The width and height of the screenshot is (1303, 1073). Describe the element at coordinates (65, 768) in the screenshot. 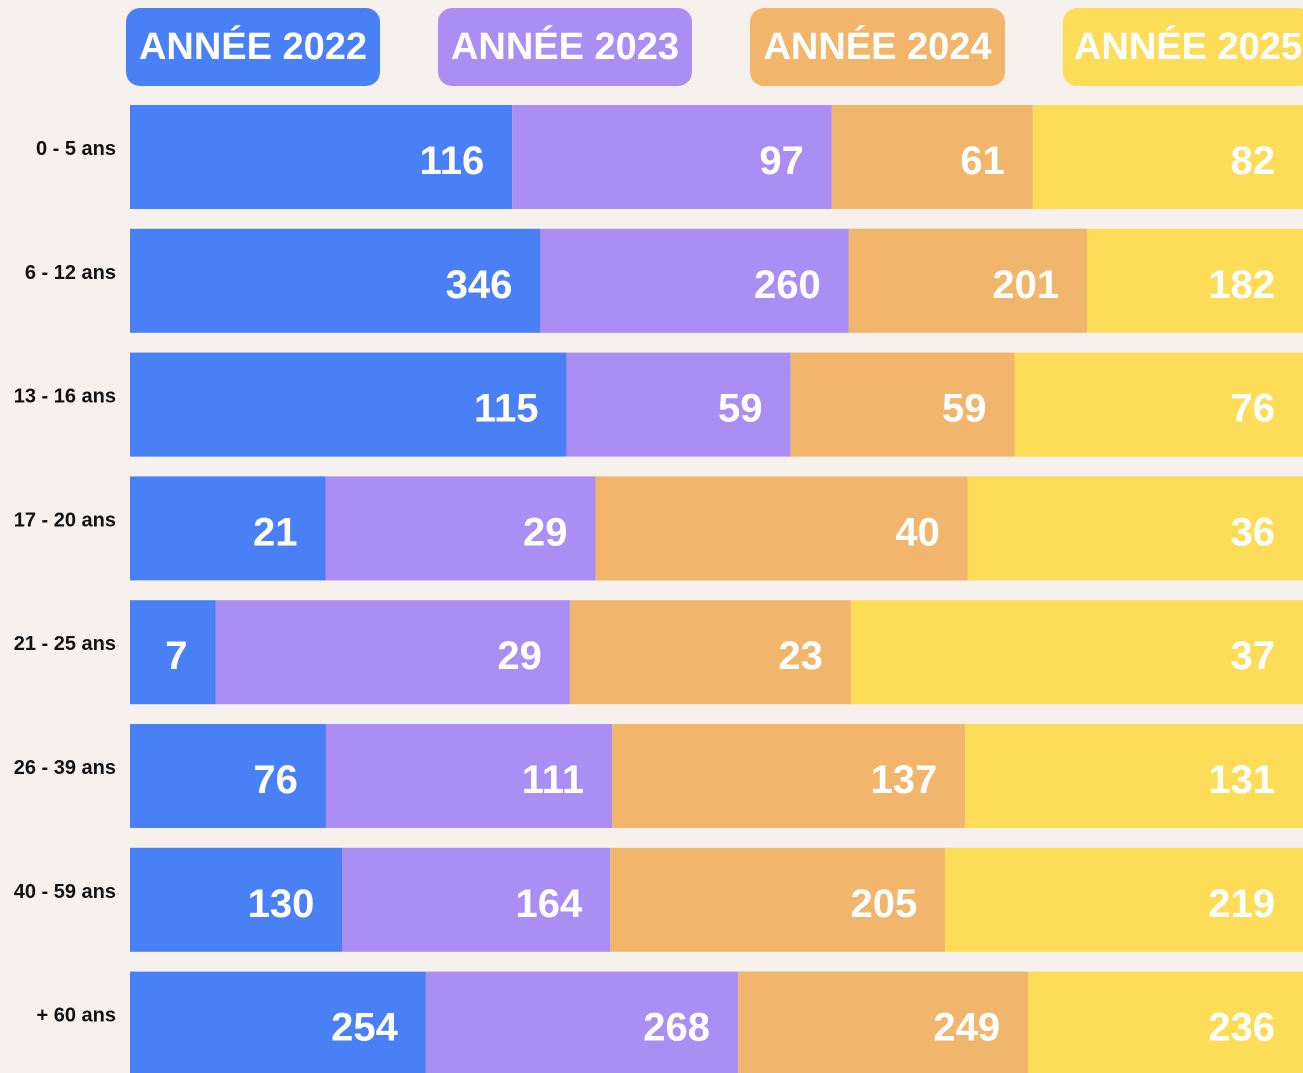

I see `category-label: 26 - 39 ans` at that location.